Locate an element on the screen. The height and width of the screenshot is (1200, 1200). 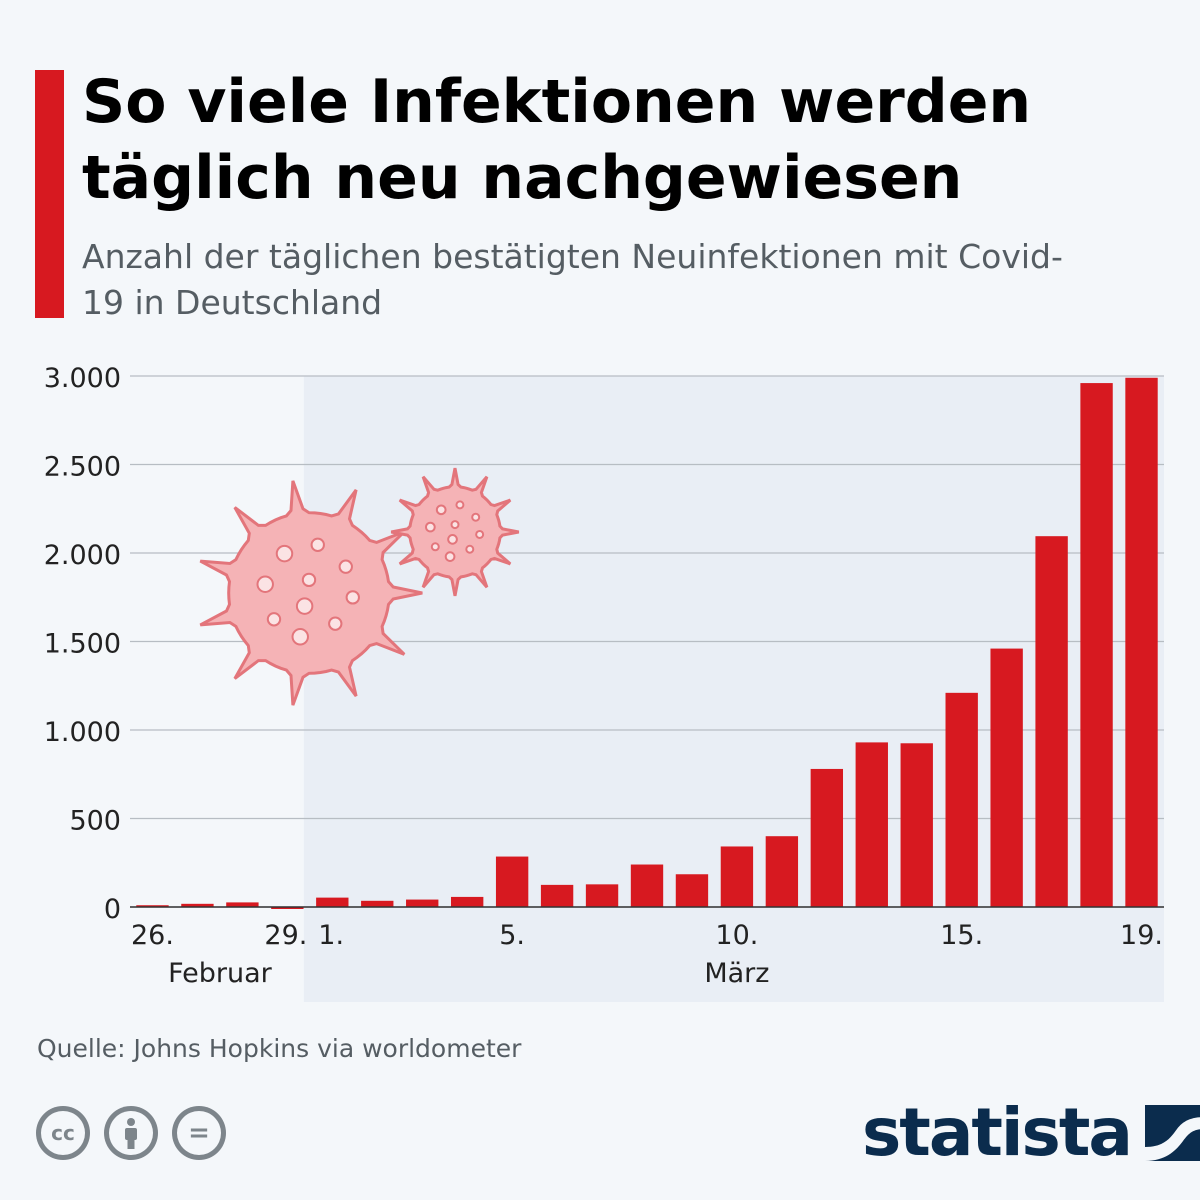
cc-icon: cc is located at coordinates (63, 1133).